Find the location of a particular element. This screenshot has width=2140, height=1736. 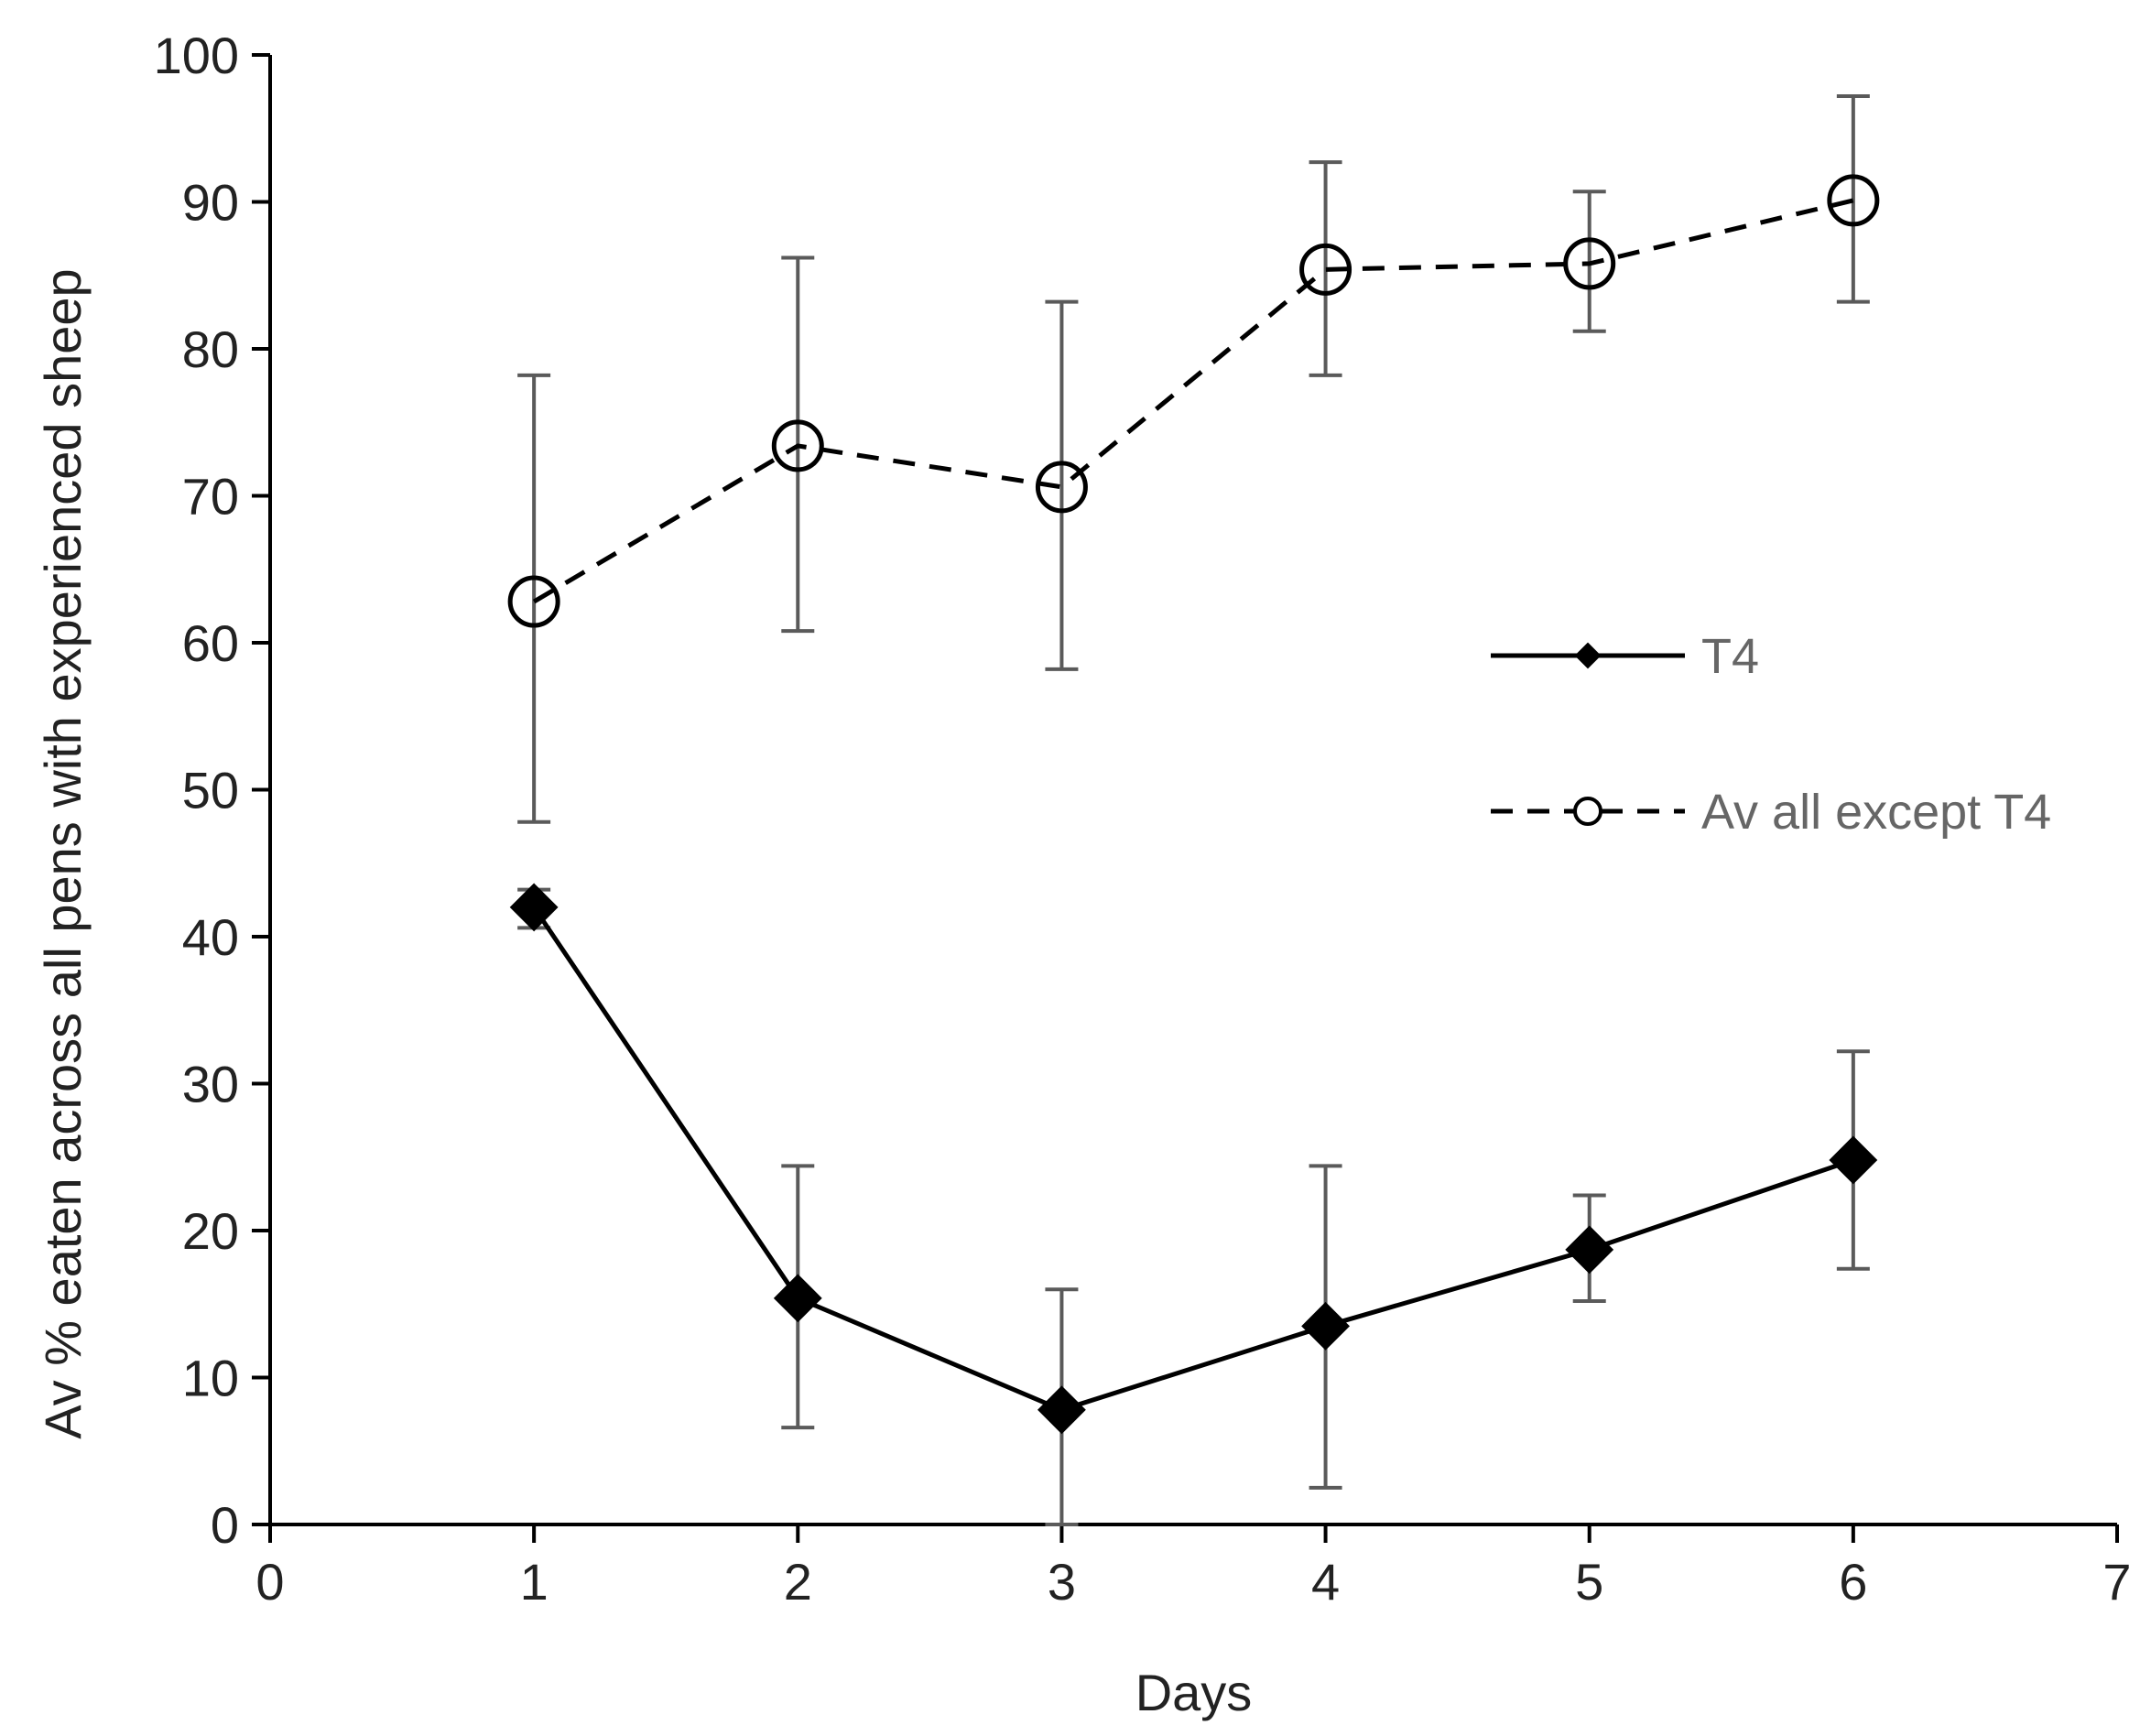

y-tick-label: 10 is located at coordinates (211, 1379).